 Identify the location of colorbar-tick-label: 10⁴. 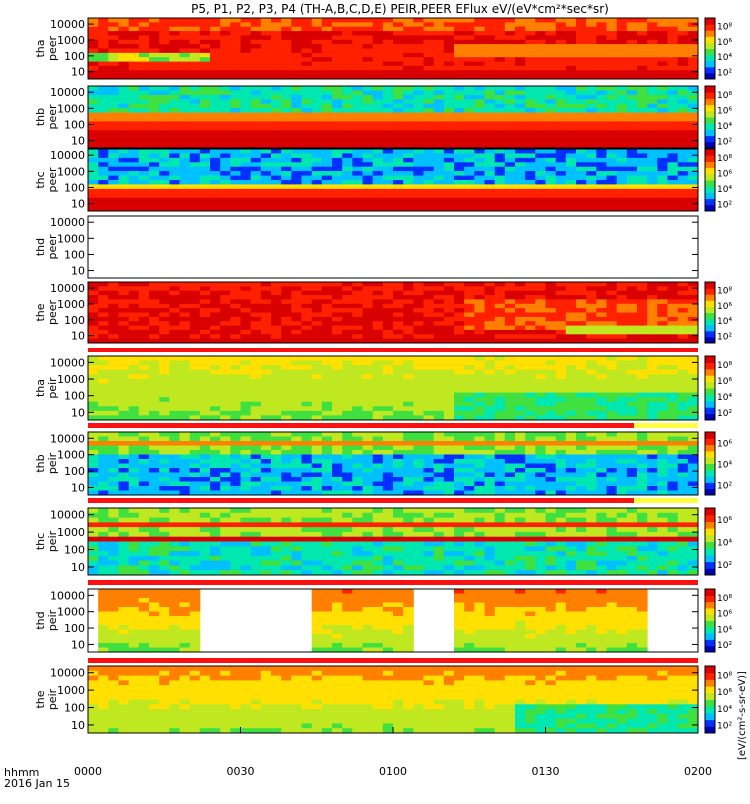
(724, 398).